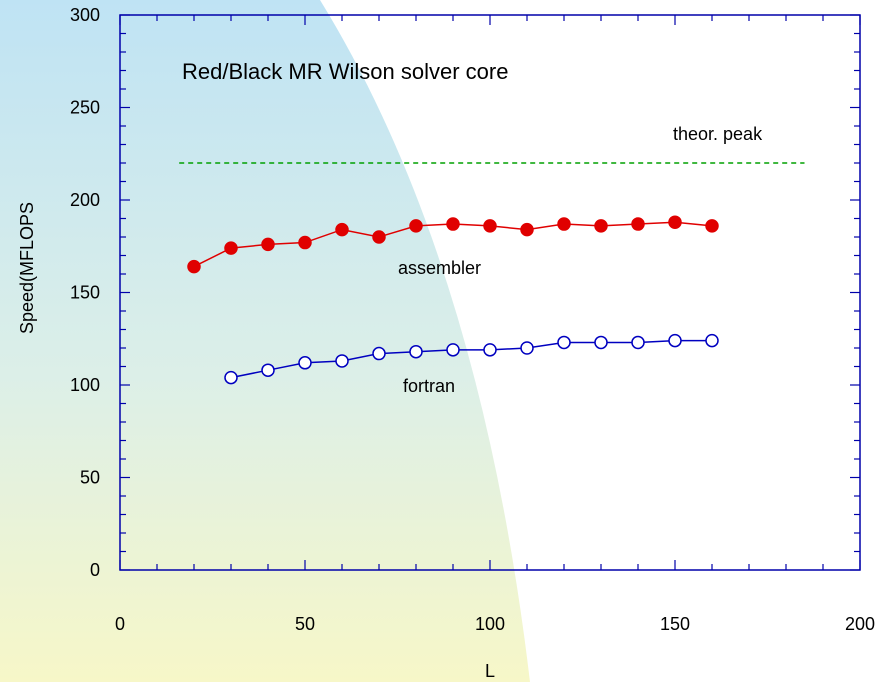  What do you see at coordinates (90, 478) in the screenshot?
I see `y-tick-label: 50` at bounding box center [90, 478].